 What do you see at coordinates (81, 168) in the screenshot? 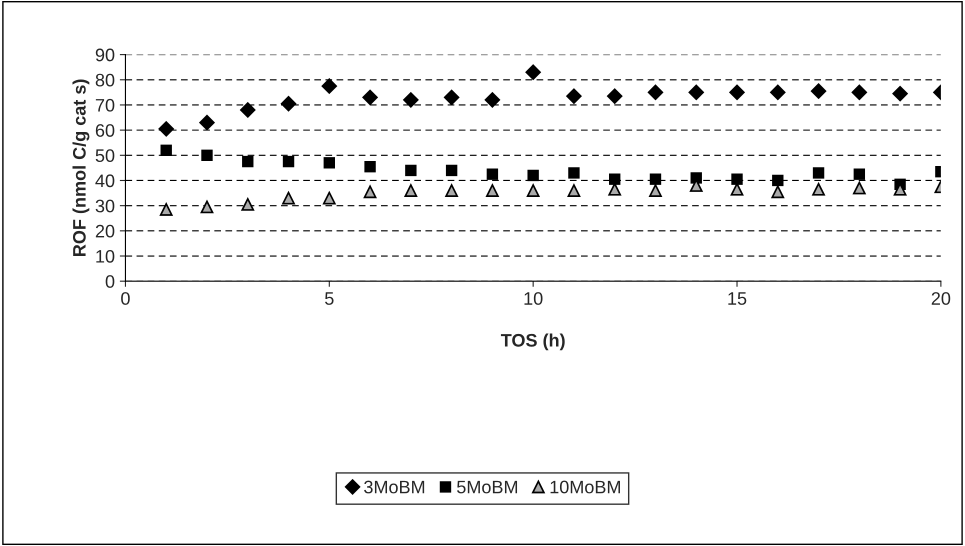
I see `y-axis-title: ROF (nmol C/g cat s)` at bounding box center [81, 168].